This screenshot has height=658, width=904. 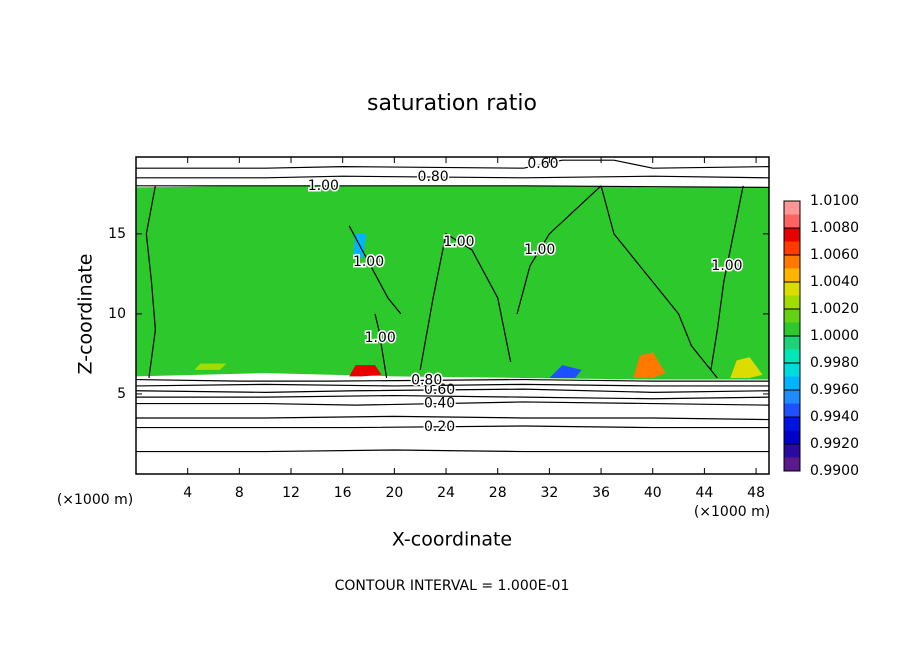 I want to click on x-tick-label: 8, so click(x=239, y=493).